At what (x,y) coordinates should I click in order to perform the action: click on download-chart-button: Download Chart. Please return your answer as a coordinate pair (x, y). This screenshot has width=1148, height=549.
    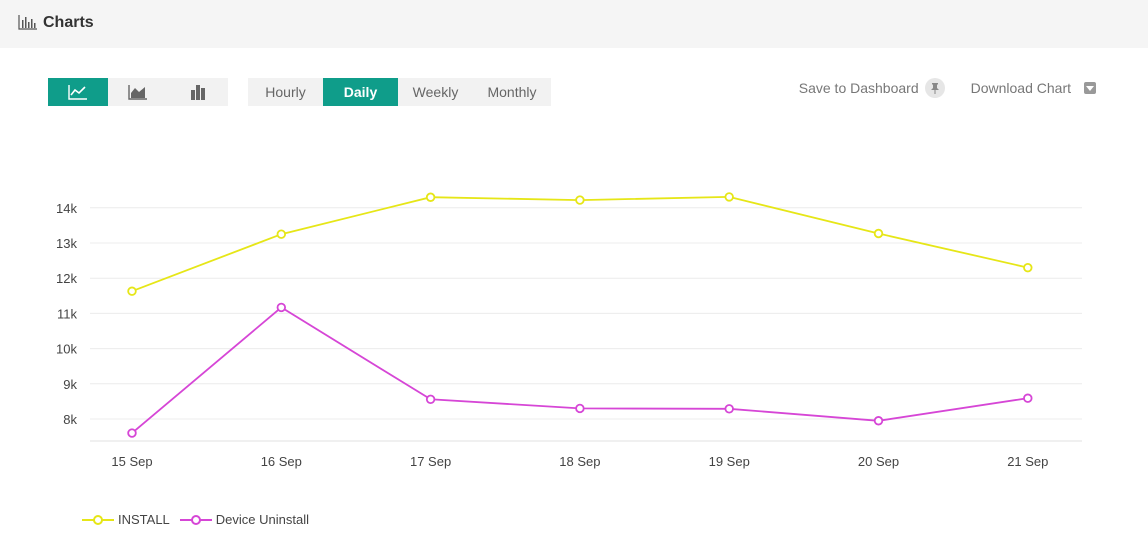
    Looking at the image, I should click on (1033, 88).